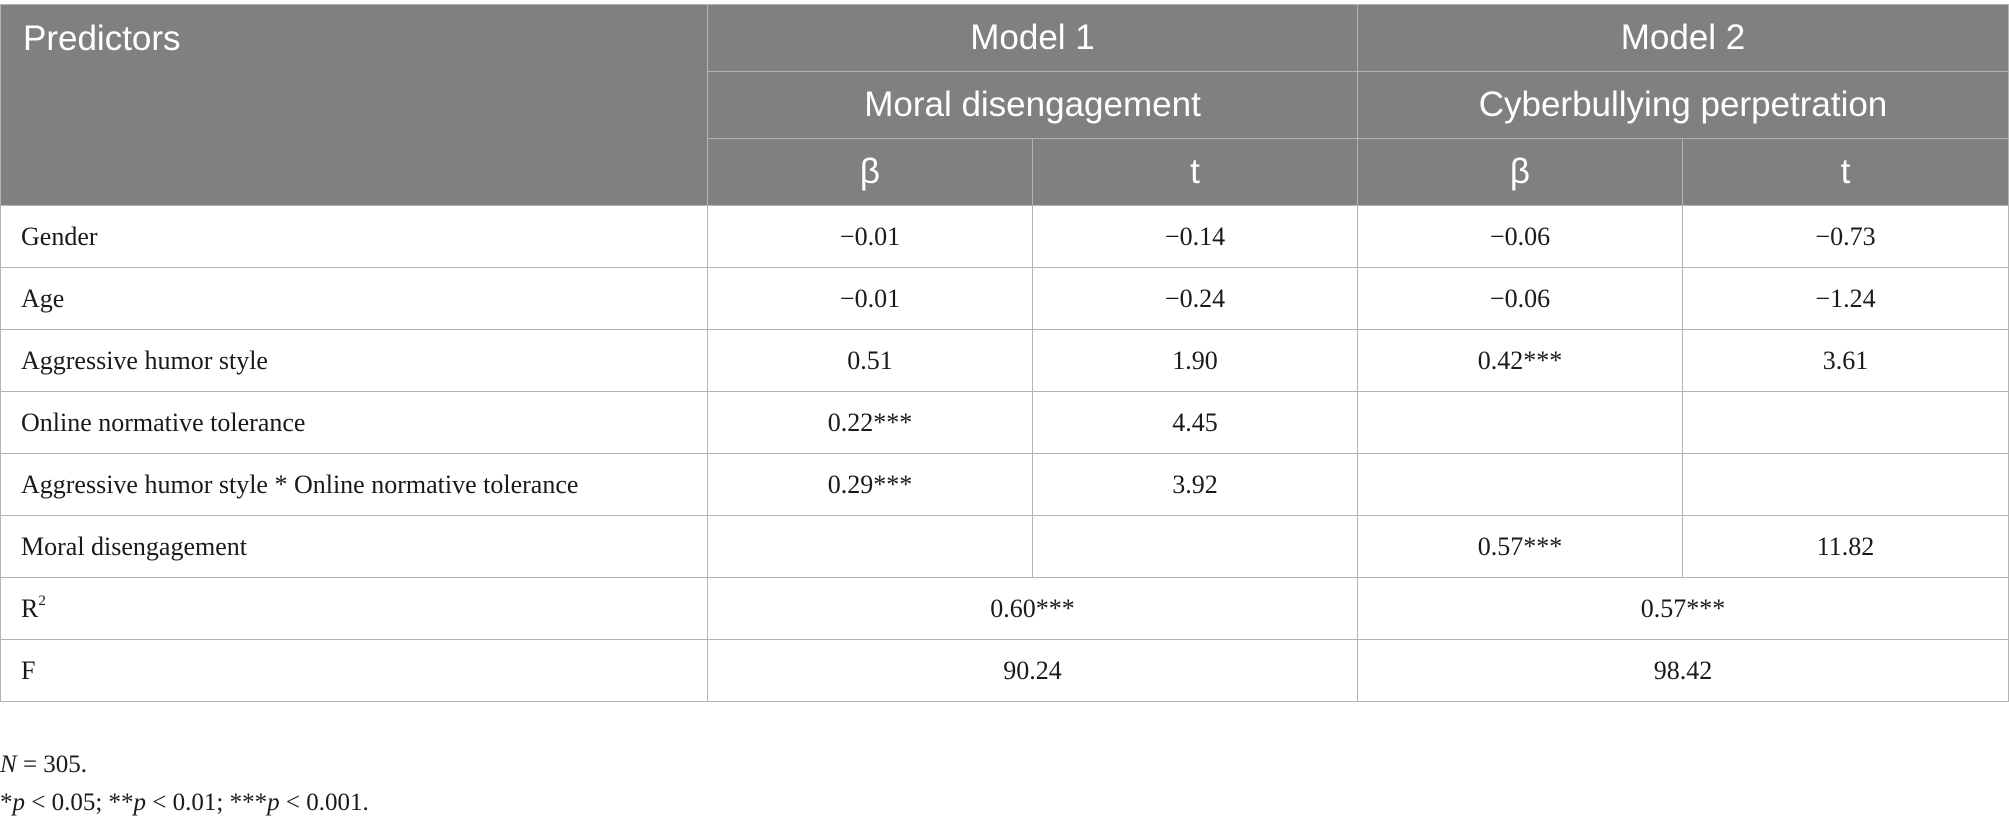 The width and height of the screenshot is (2009, 822). I want to click on m2-beta-cell: 0.42***, so click(1520, 360).